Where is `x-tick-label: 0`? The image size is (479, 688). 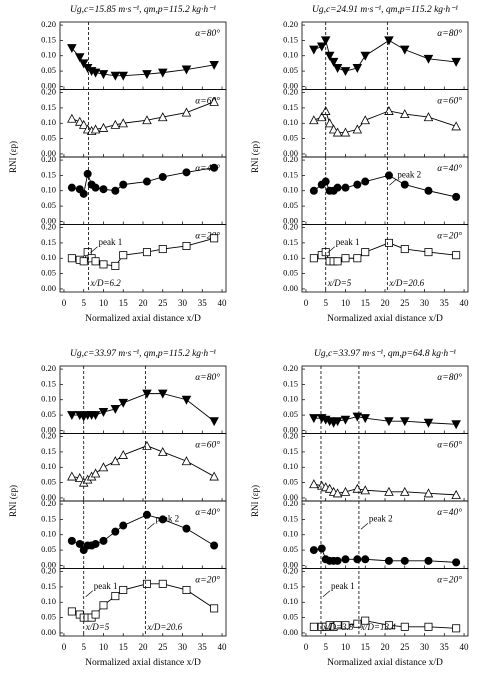
x-tick-label: 0 is located at coordinates (64, 647).